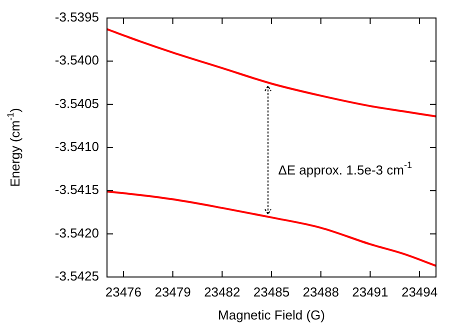 This screenshot has height=324, width=463. I want to click on x-tick-label: 23491, so click(370, 292).